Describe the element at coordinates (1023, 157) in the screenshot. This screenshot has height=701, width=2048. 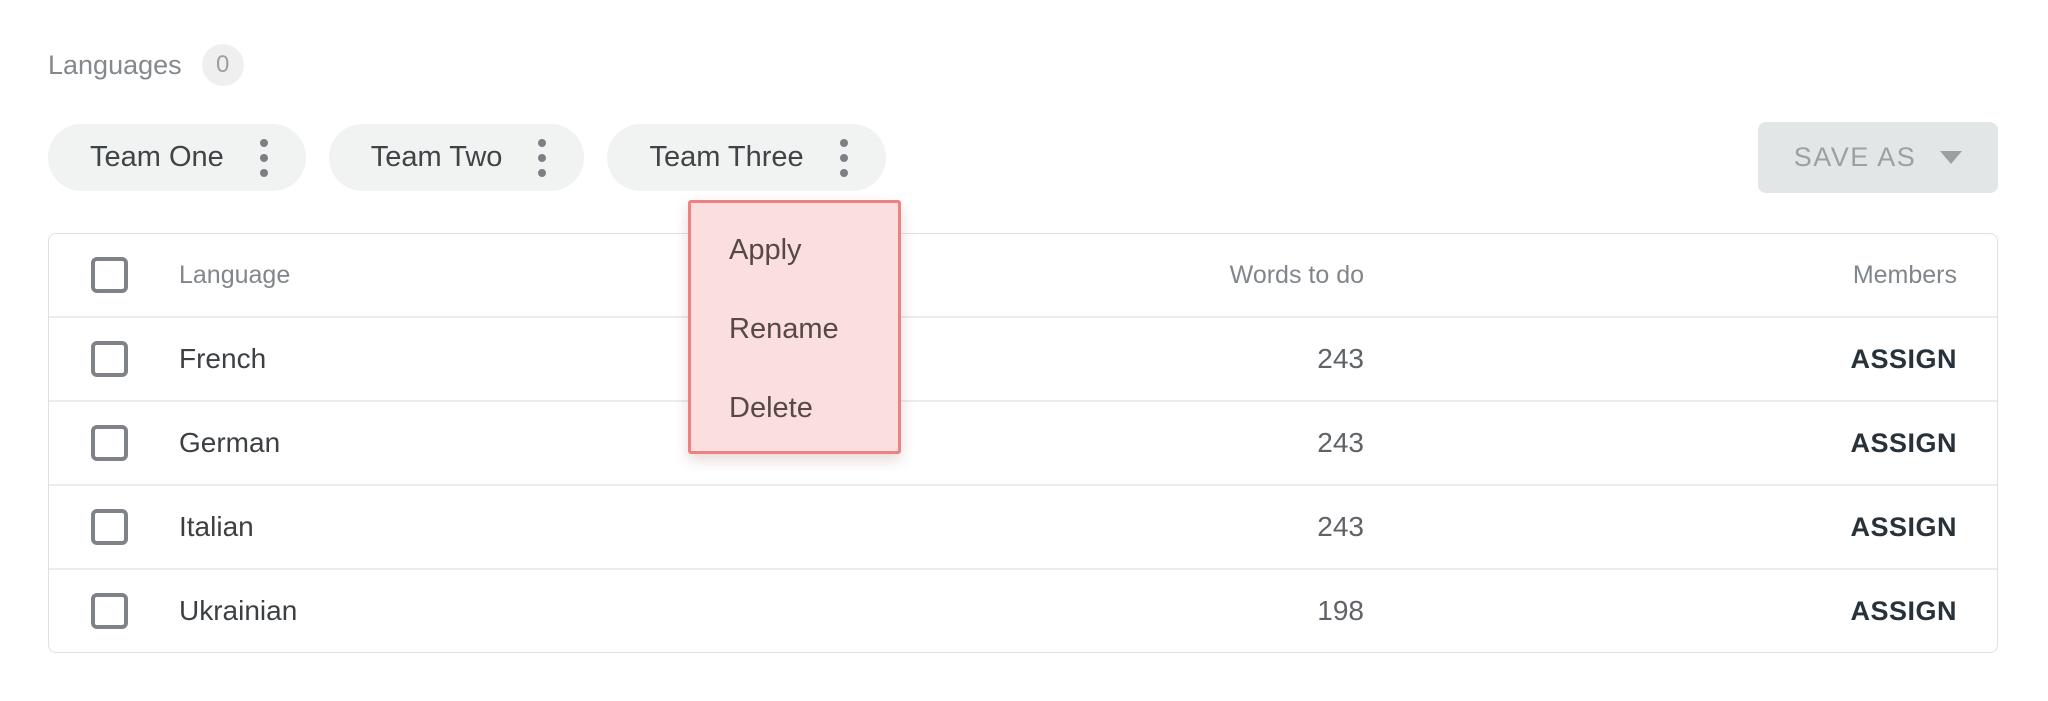
I see `teams-toolbar: Team One Team Two Team Three SAVE AS` at that location.